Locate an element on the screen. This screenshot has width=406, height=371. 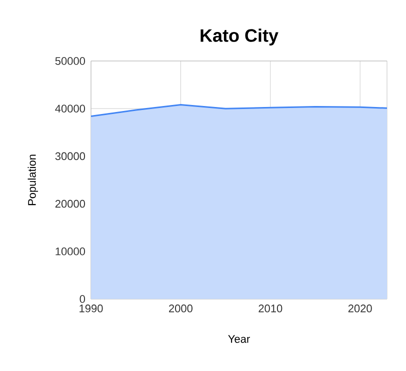
y-tick-label: 40000 is located at coordinates (70, 108).